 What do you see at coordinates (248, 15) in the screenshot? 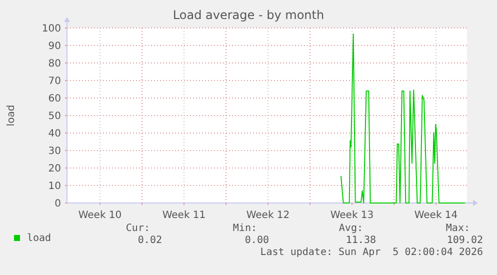
I see `chart-title: Load average - by month` at bounding box center [248, 15].